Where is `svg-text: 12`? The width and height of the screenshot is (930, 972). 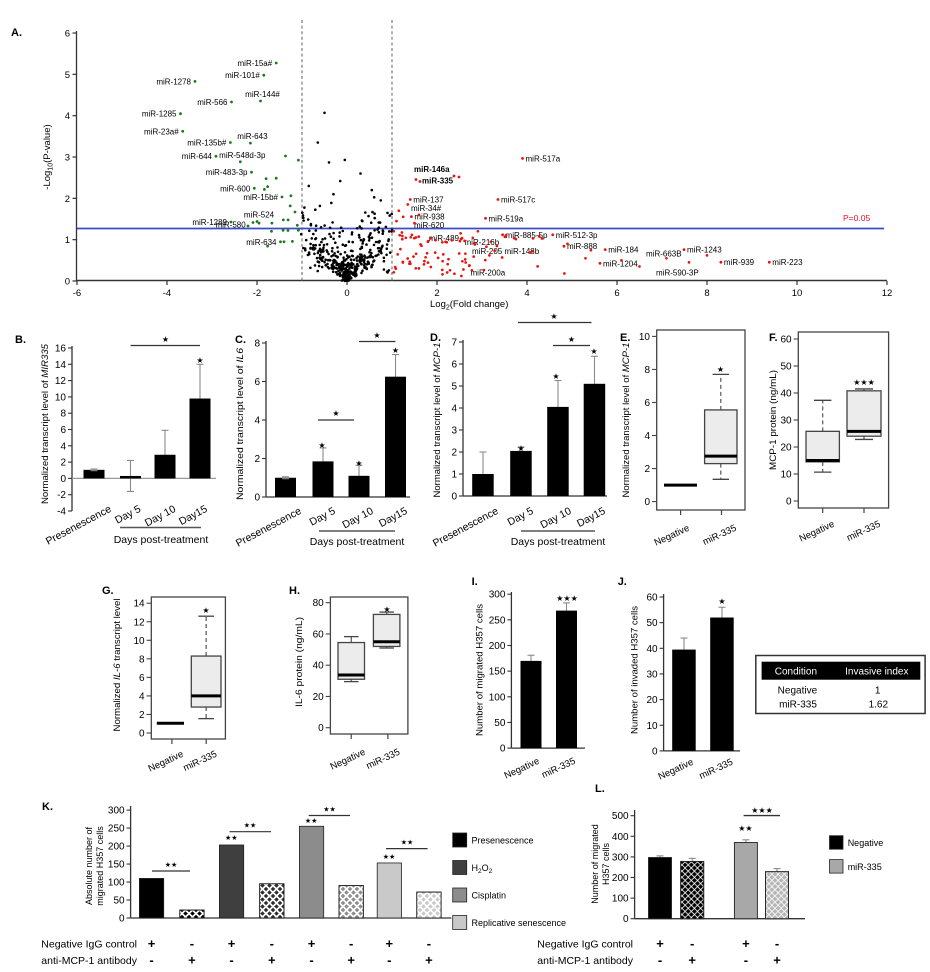
svg-text: 12 is located at coordinates (887, 293).